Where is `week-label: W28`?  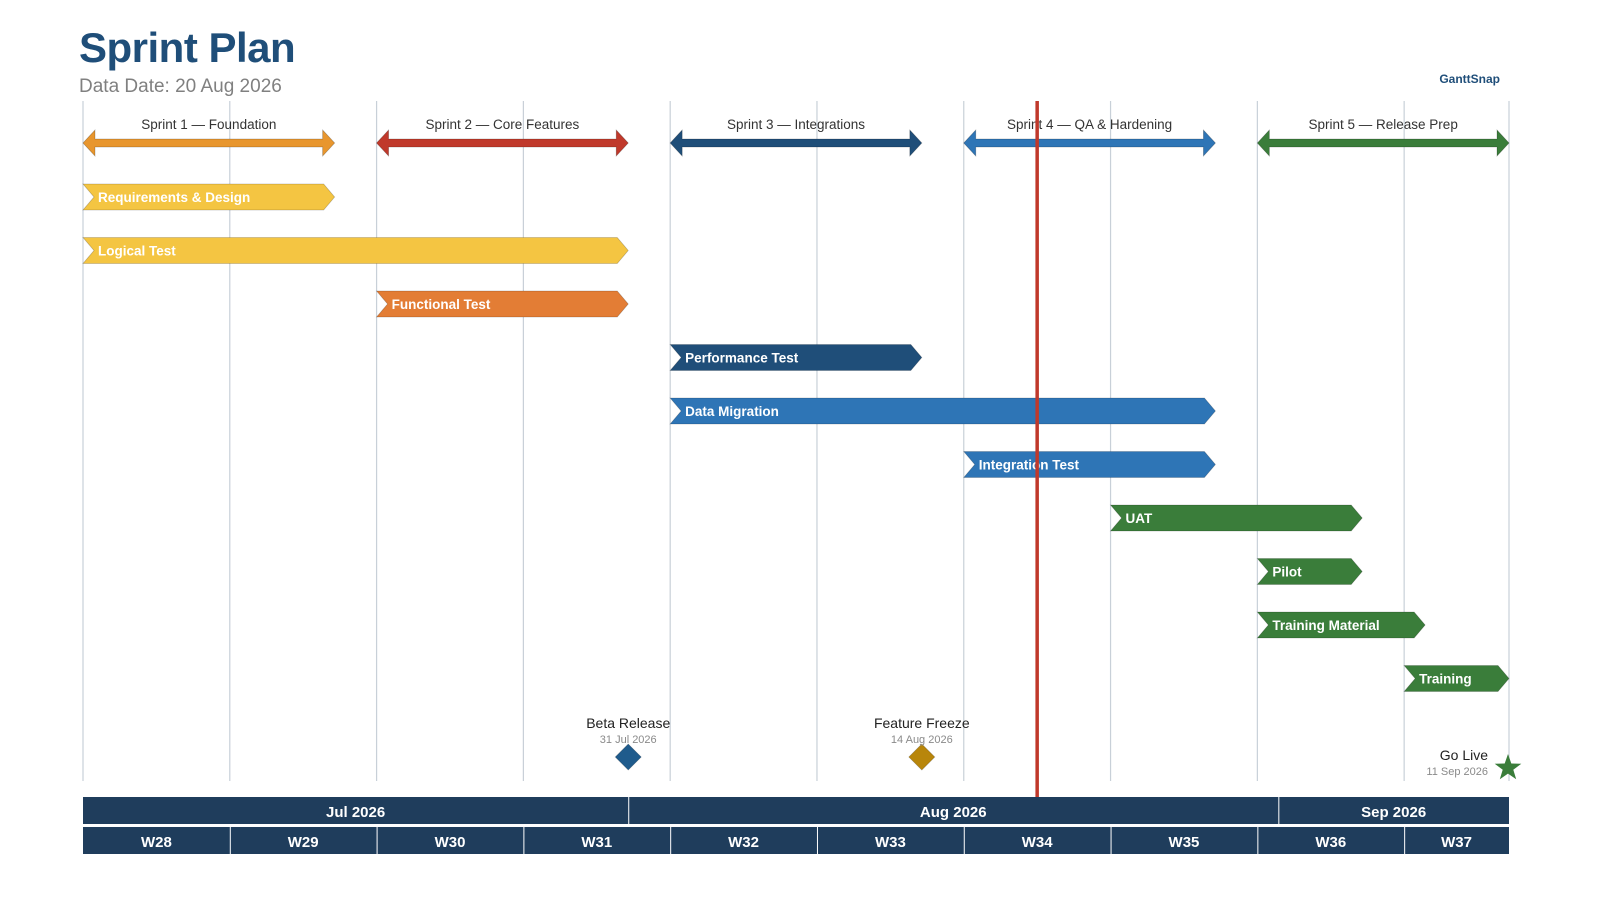
week-label: W28 is located at coordinates (156, 842).